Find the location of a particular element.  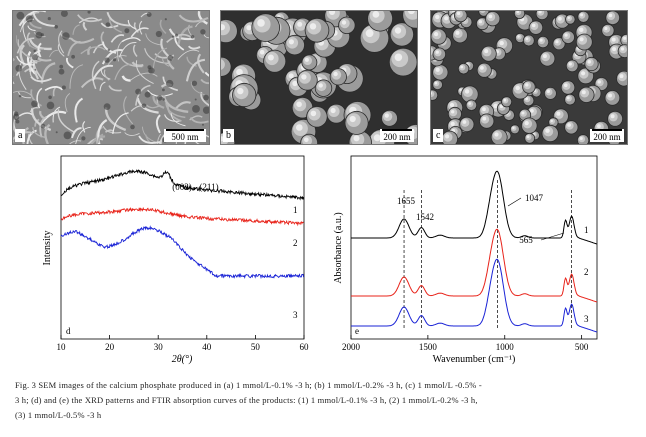

ftir-curve-label-2: 2 is located at coordinates (586, 272).